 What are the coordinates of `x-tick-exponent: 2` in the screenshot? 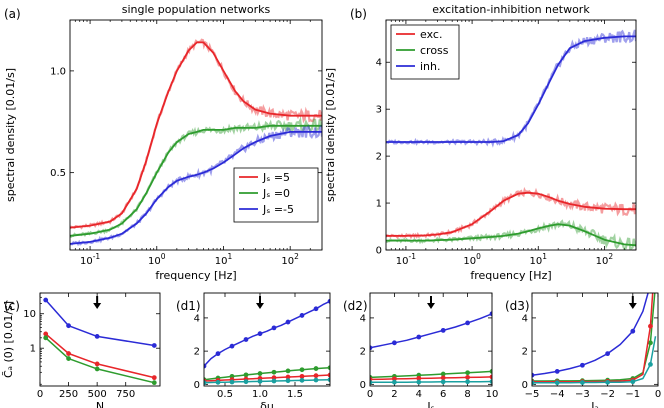 It's located at (610, 256).